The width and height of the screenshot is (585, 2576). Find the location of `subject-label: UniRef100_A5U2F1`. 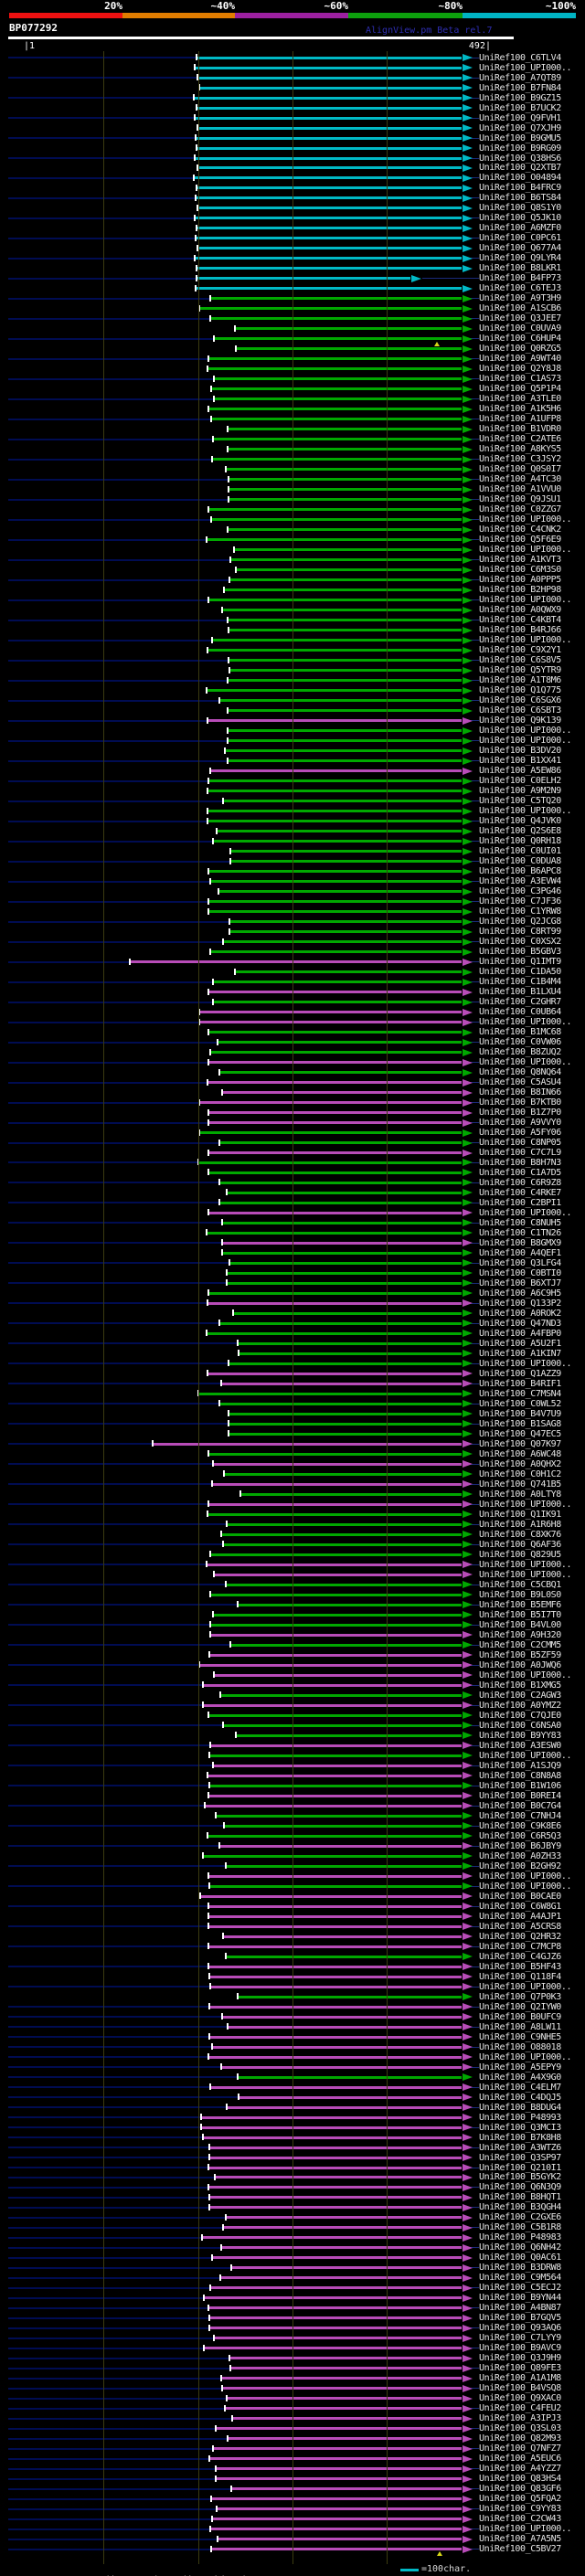

subject-label: UniRef100_A5U2F1 is located at coordinates (520, 1343).